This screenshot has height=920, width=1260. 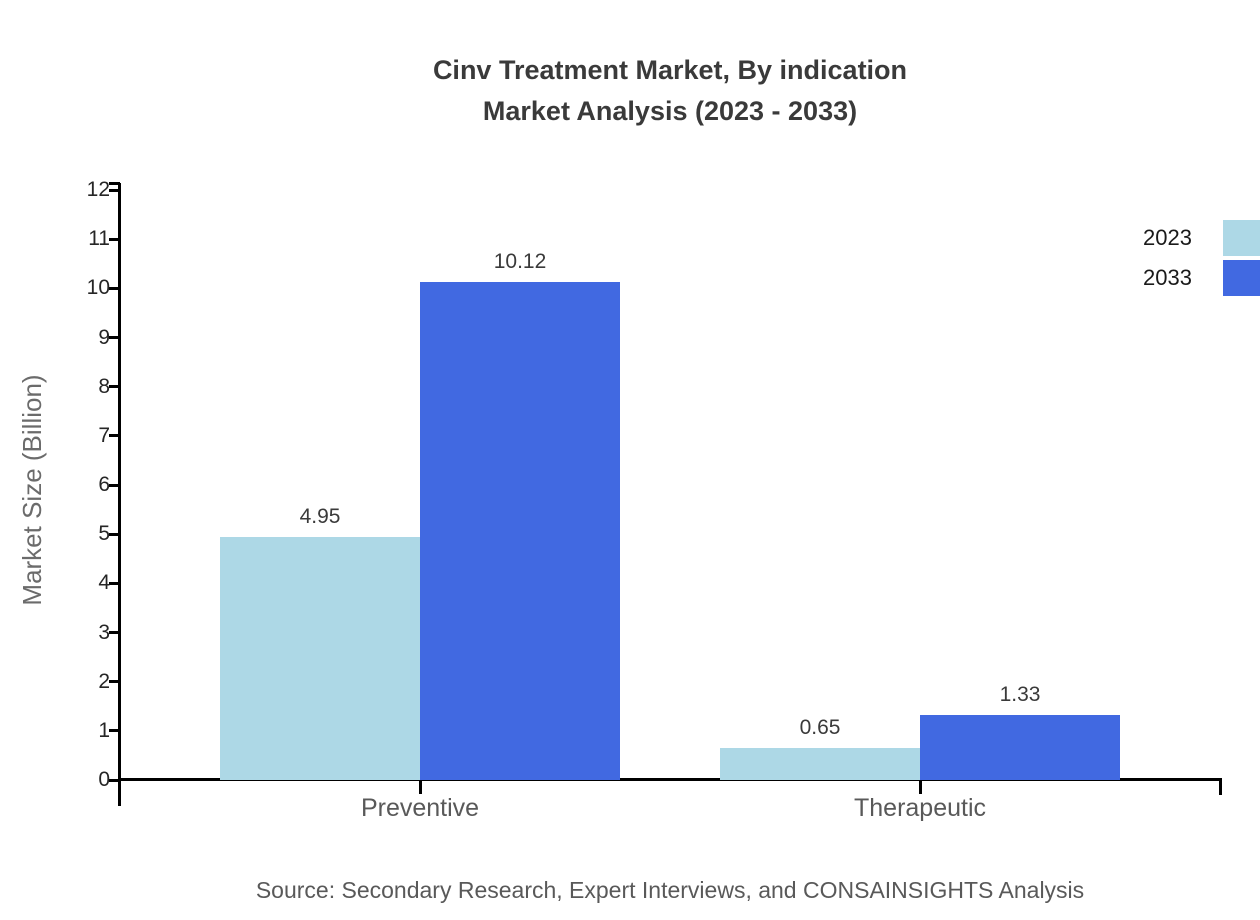 What do you see at coordinates (520, 262) in the screenshot?
I see `bar-value-label-2033-preventive: 10.12` at bounding box center [520, 262].